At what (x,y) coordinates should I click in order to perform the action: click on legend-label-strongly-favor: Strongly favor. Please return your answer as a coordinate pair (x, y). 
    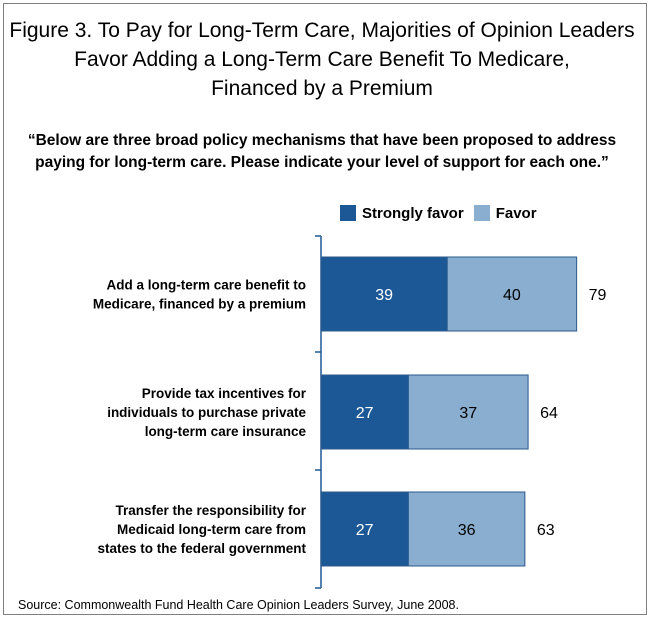
    Looking at the image, I should click on (413, 213).